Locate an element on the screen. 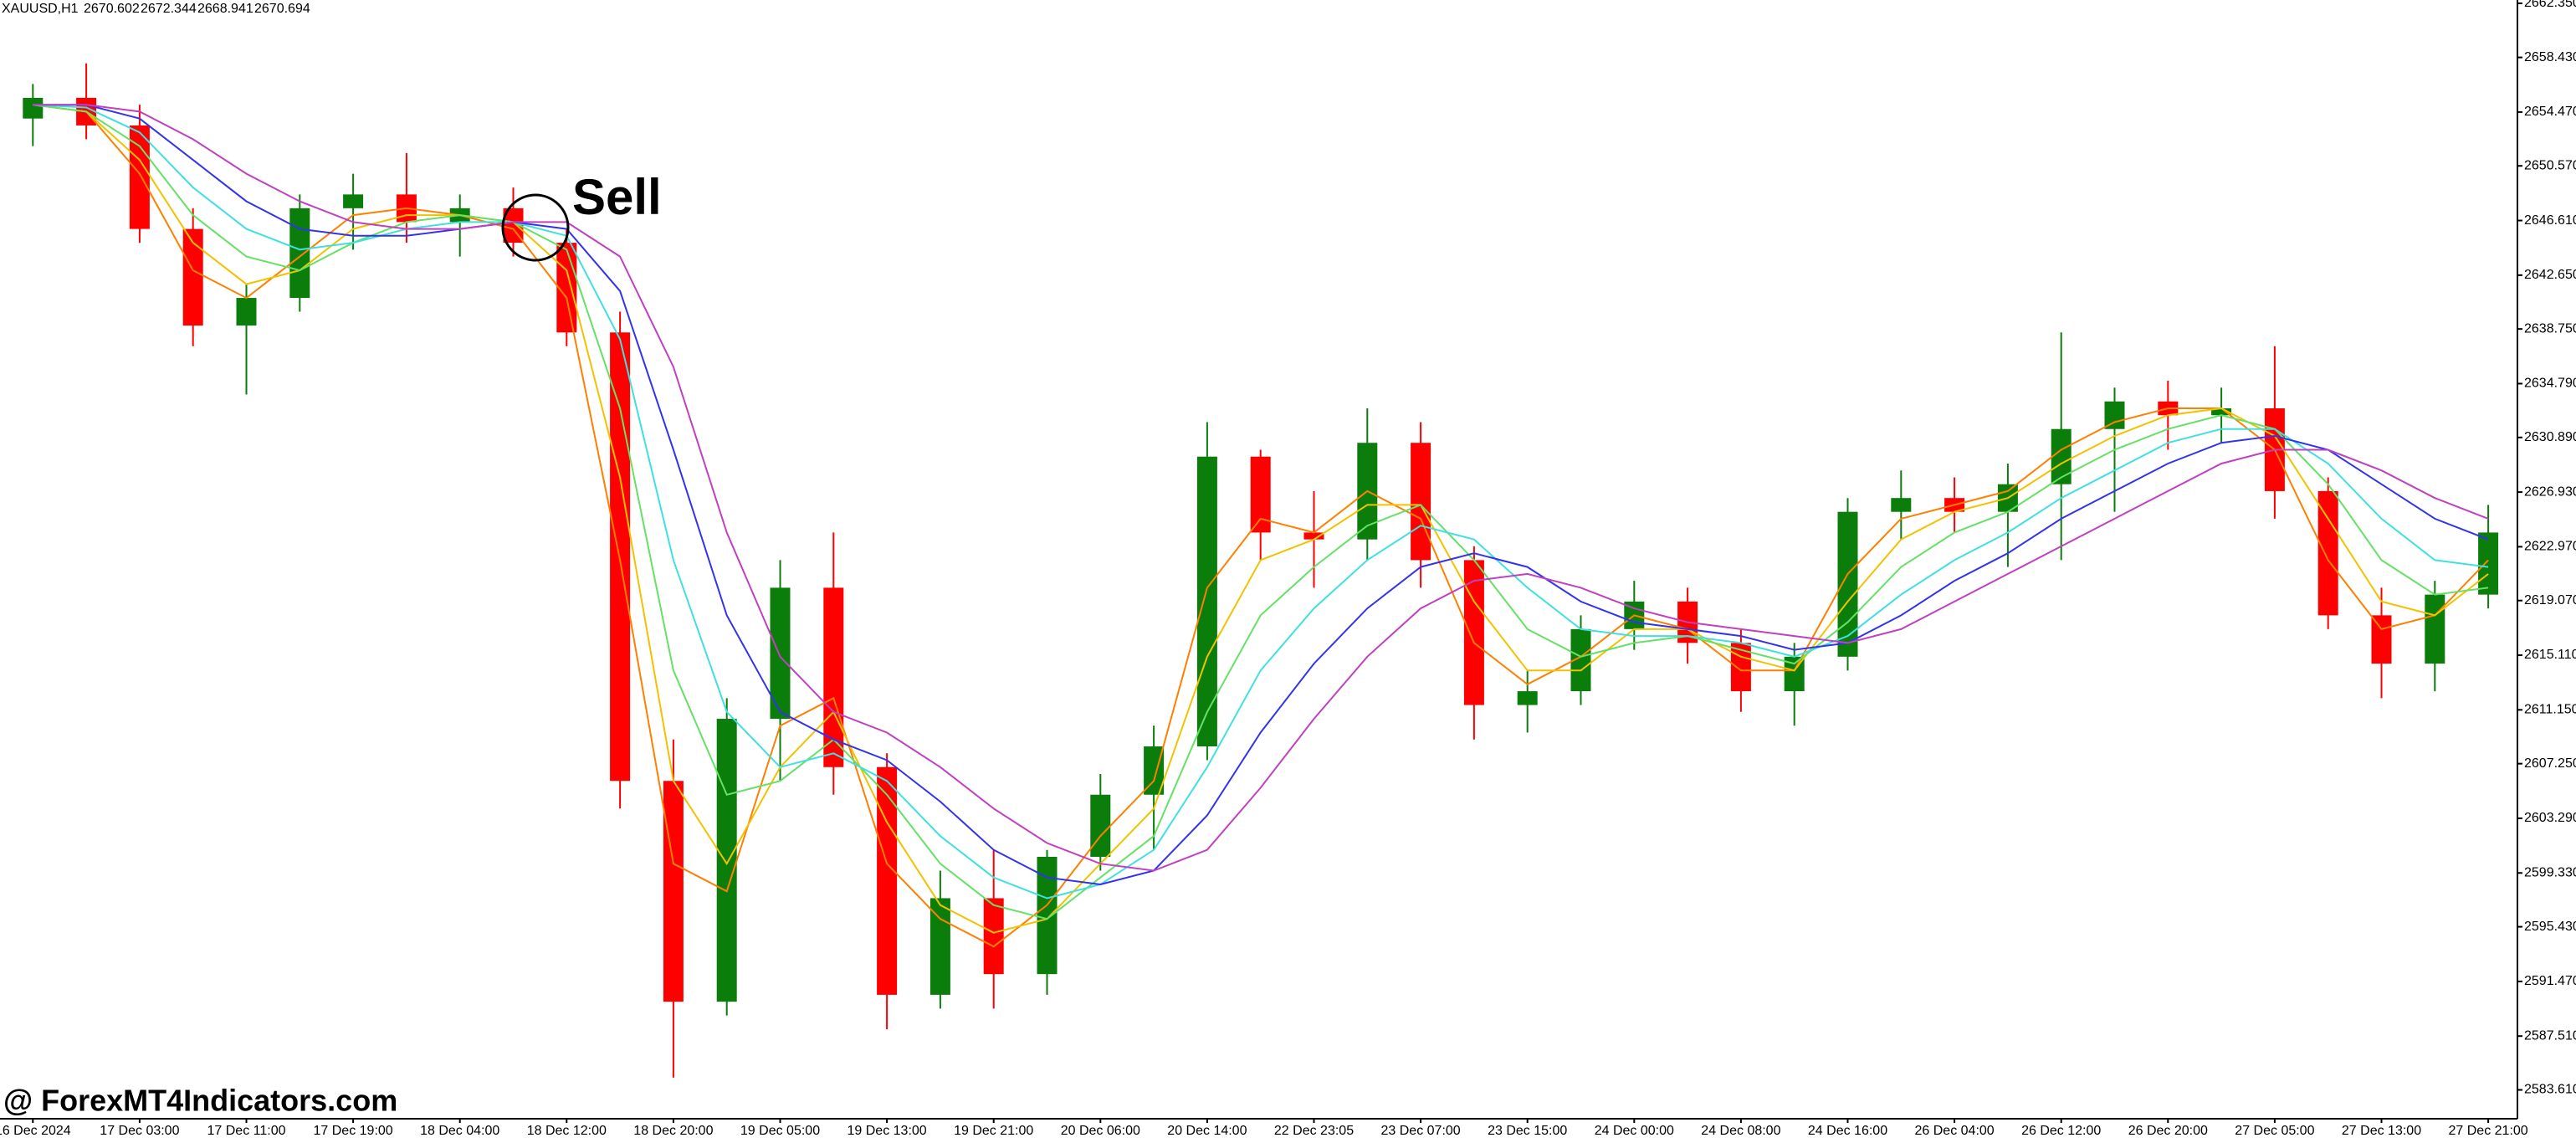 Image resolution: width=2576 pixels, height=1143 pixels. x-tick-label: 24 Dec 08:00 is located at coordinates (1741, 1131).